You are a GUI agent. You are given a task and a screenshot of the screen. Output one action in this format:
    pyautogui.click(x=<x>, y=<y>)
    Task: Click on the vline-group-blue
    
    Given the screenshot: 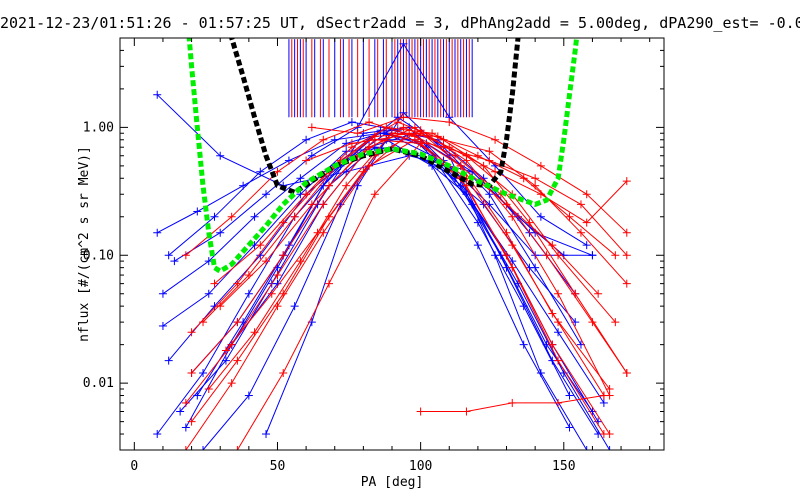 What is the action you would take?
    pyautogui.click(x=380, y=78)
    